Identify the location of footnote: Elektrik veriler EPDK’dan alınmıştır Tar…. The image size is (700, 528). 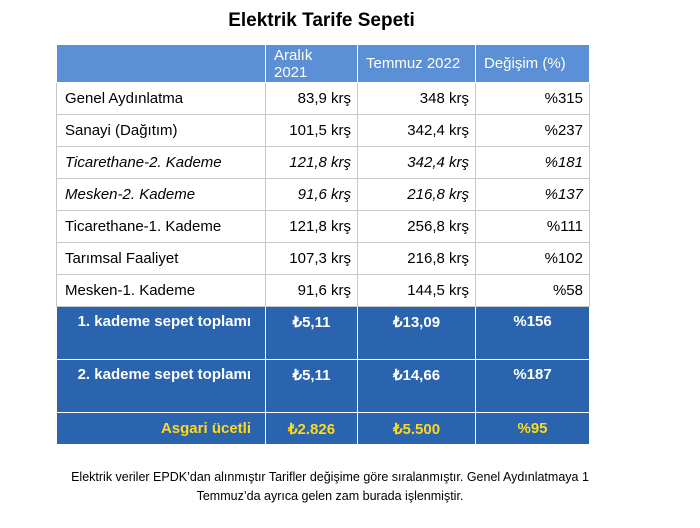
(330, 486).